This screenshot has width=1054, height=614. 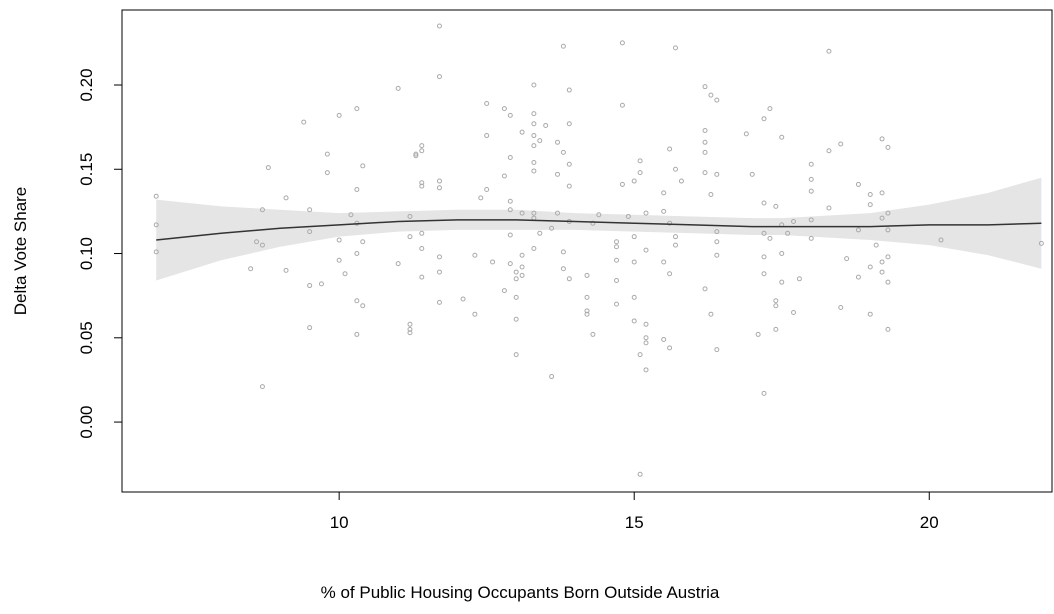 I want to click on fit-line, so click(x=599, y=230).